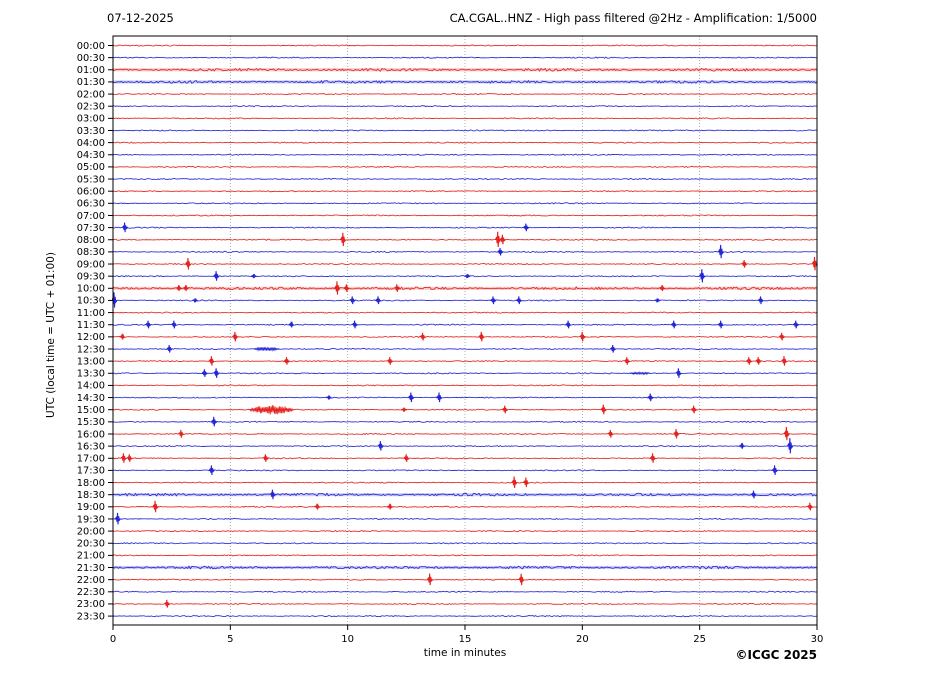 This screenshot has height=696, width=927. What do you see at coordinates (465, 288) in the screenshot?
I see `trace-row-10:00` at bounding box center [465, 288].